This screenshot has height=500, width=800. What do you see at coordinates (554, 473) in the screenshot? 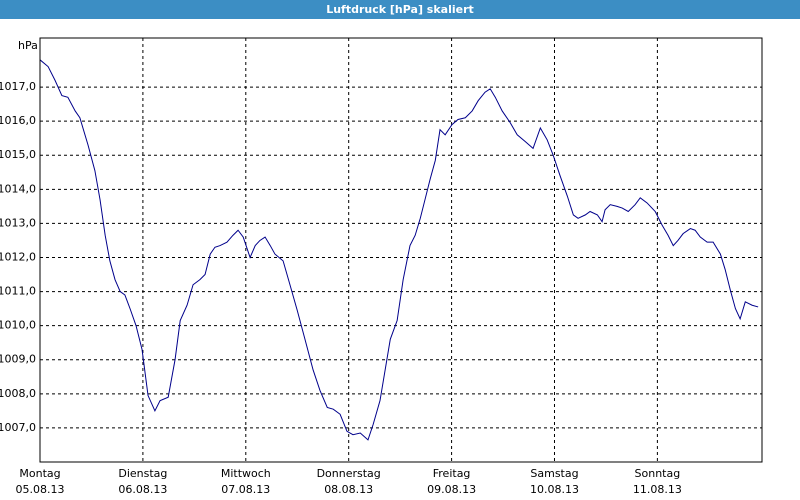
I see `x-tick-label: Samstag` at bounding box center [554, 473].